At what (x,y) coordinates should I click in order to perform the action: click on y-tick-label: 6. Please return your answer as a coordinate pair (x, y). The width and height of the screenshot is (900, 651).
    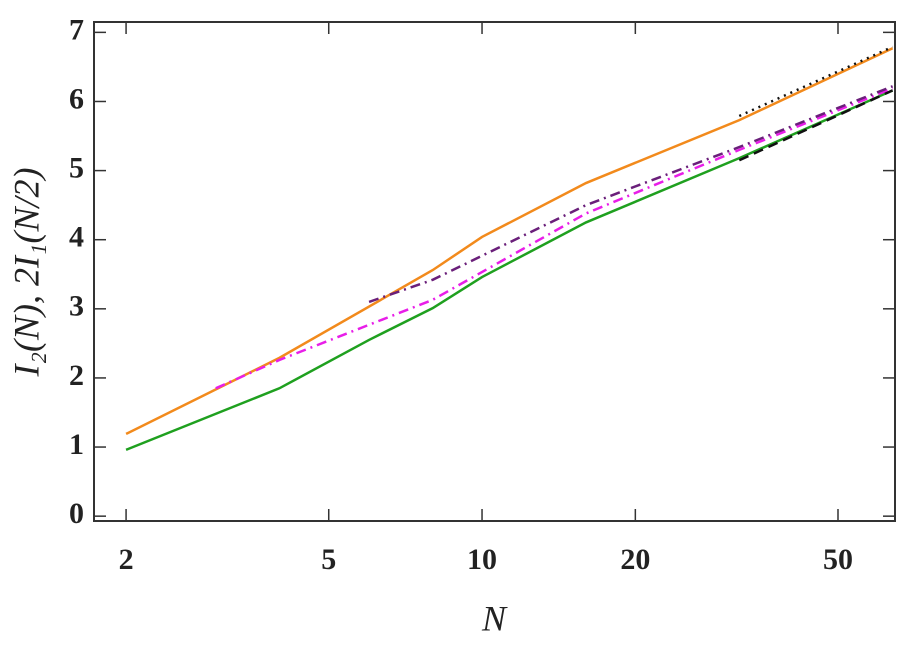
    Looking at the image, I should click on (76, 98).